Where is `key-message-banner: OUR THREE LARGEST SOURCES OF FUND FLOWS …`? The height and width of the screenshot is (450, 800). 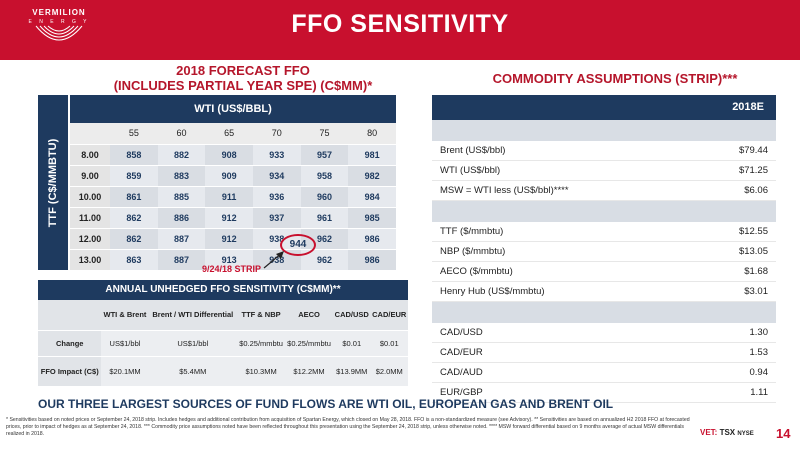
key-message-banner: OUR THREE LARGEST SOURCES OF FUND FLOWS … is located at coordinates (326, 404).